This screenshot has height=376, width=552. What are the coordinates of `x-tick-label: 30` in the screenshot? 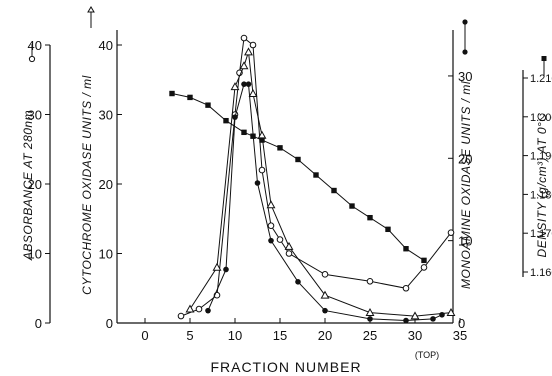 It's located at (415, 335).